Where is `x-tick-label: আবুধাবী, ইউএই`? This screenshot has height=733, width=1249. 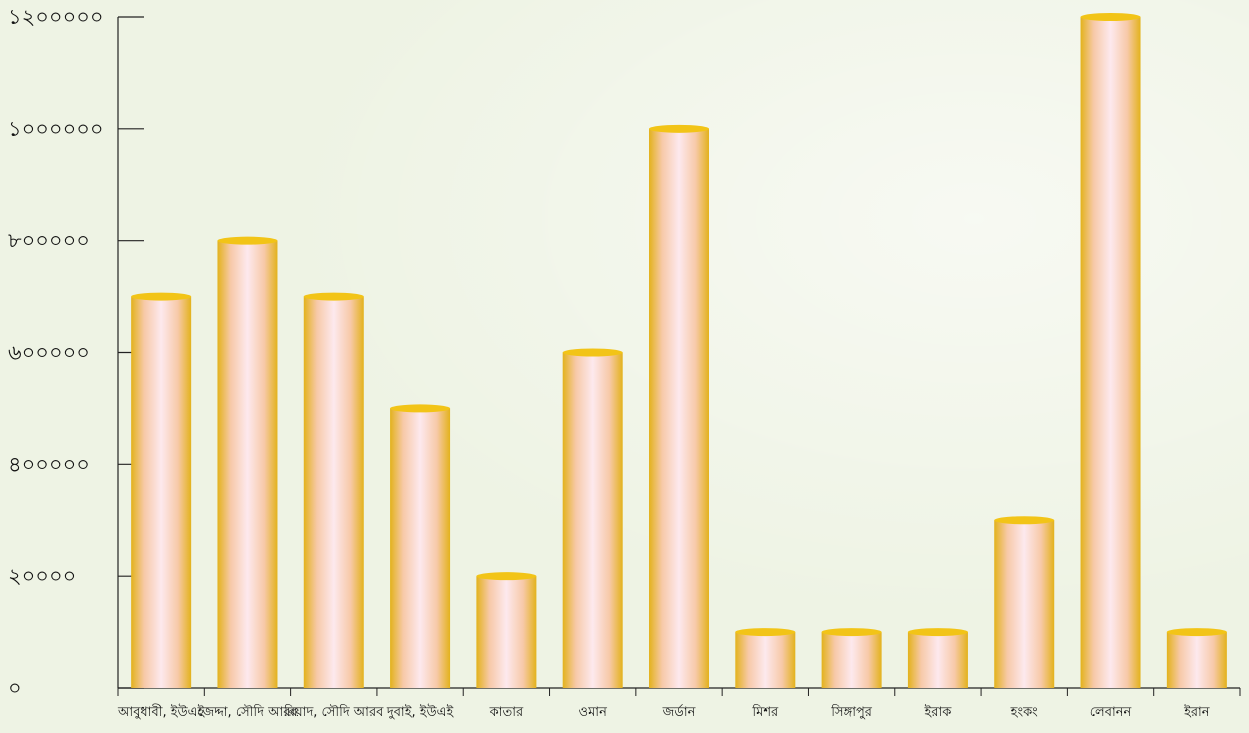
x-tick-label: আবুধাবী, ইউএই is located at coordinates (161, 712).